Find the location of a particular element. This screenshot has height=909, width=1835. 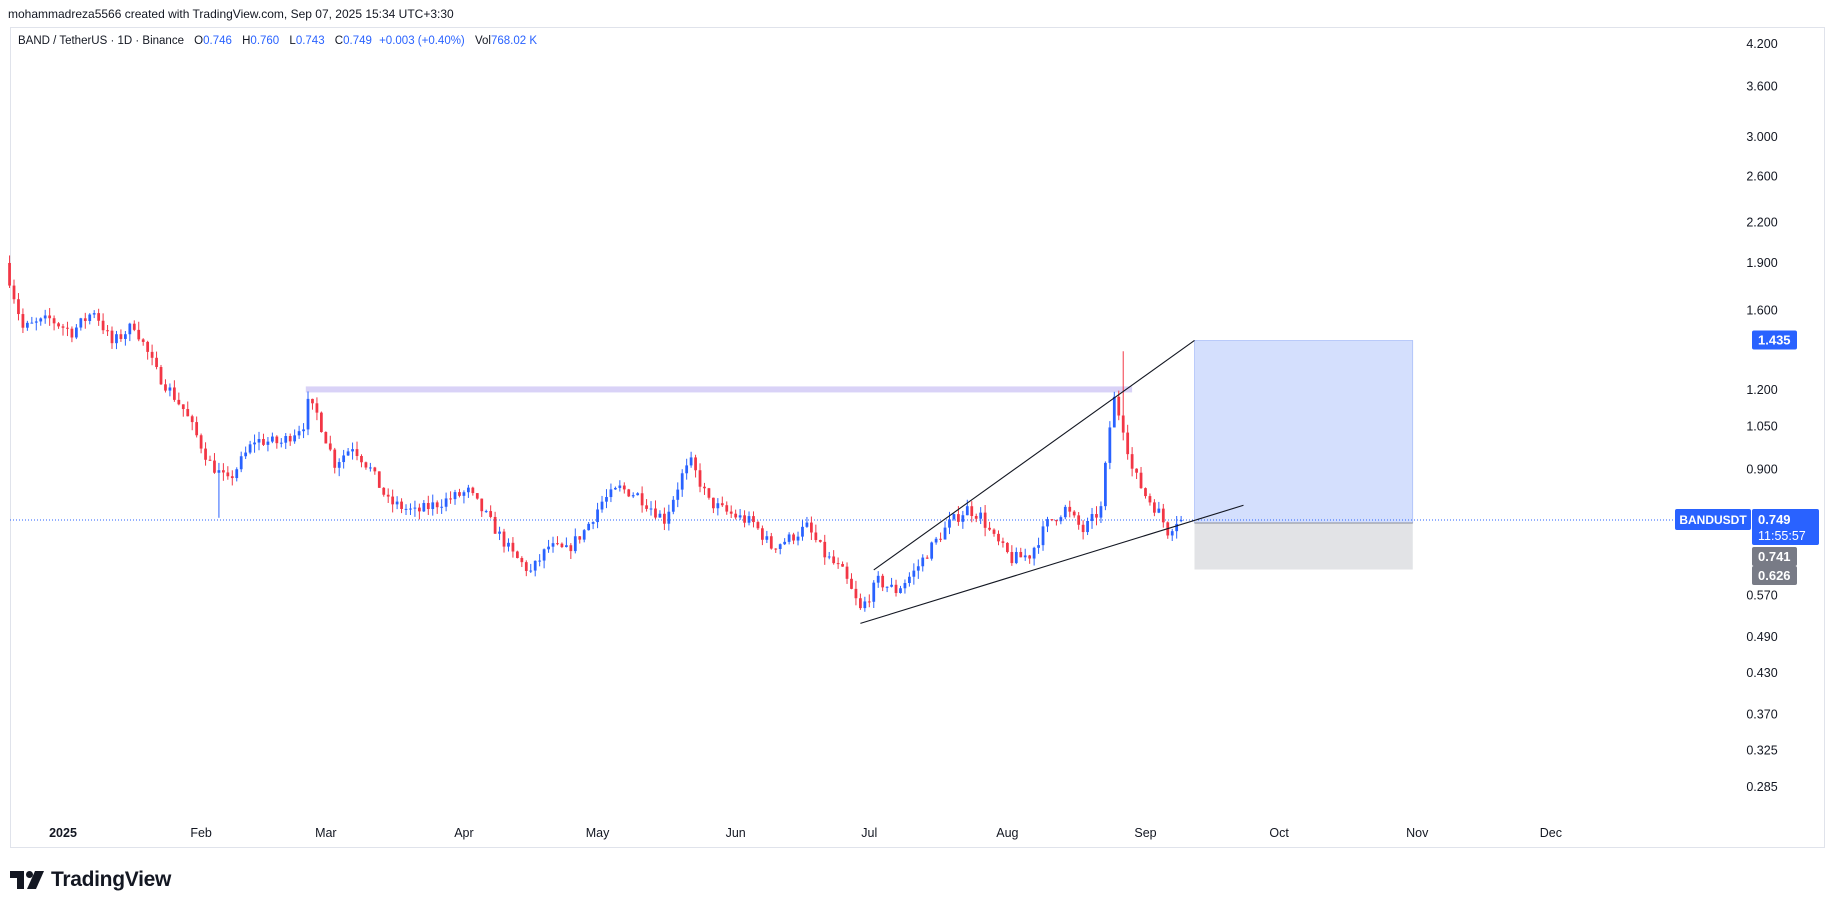

y-tick-label: 0.430 is located at coordinates (1761, 673).